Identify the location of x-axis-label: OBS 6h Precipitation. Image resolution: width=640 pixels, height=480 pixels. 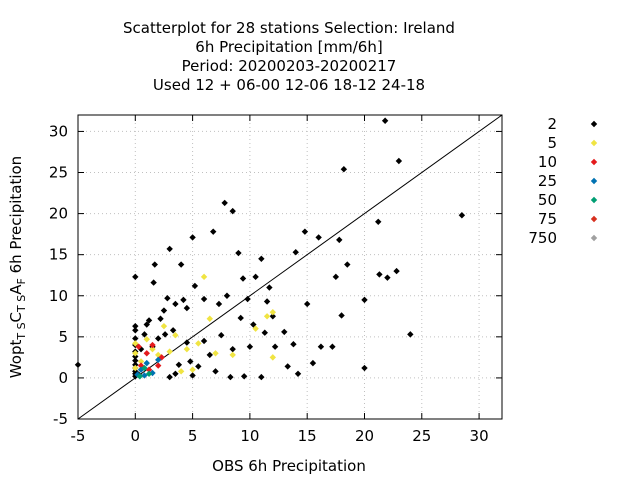
(289, 466).